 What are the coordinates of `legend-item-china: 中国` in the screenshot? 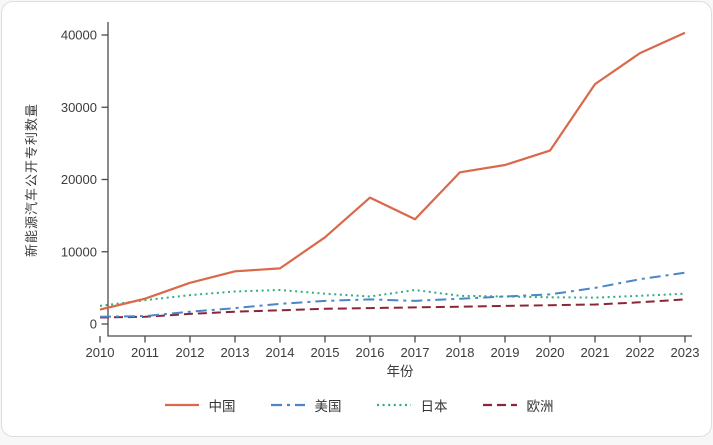 It's located at (200, 405).